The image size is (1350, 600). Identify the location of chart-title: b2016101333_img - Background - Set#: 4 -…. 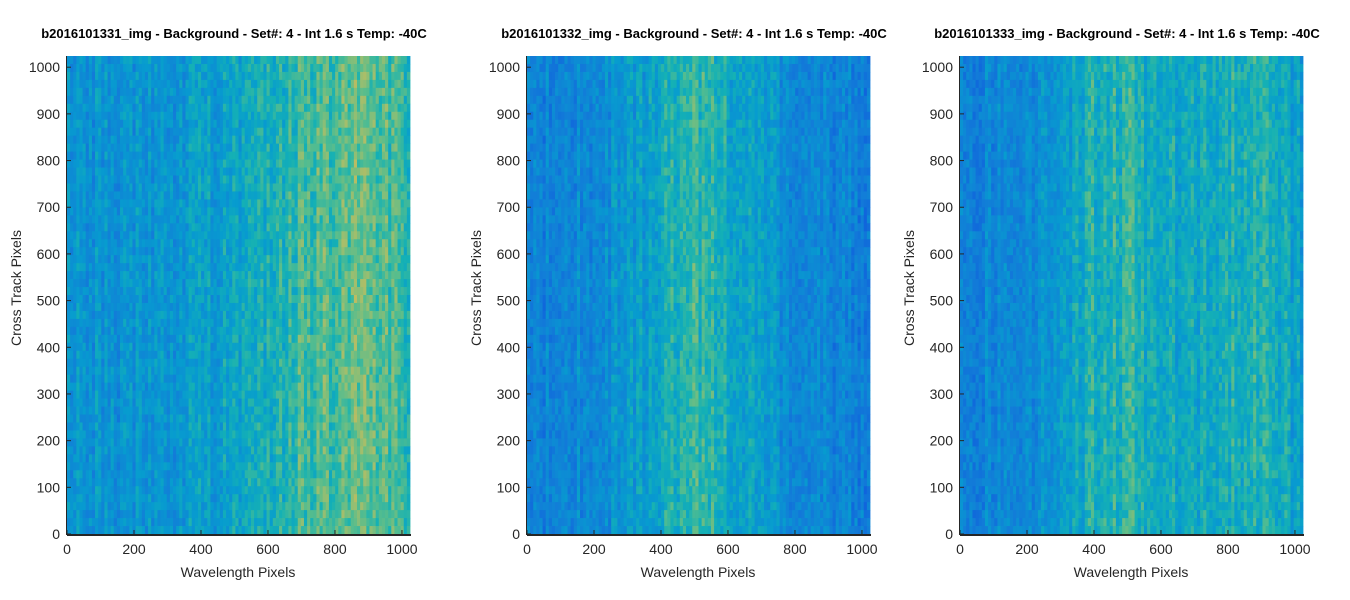
(1127, 33).